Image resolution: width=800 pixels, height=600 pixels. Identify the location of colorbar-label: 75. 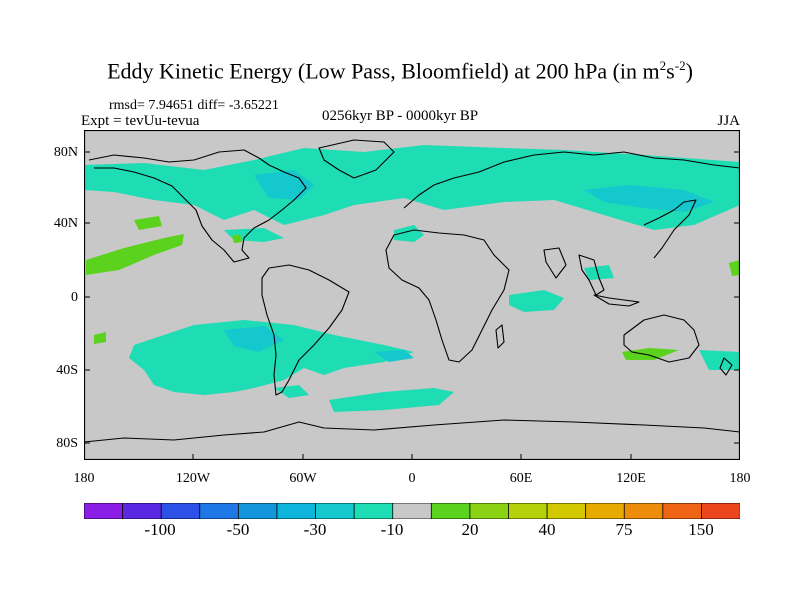
(624, 529).